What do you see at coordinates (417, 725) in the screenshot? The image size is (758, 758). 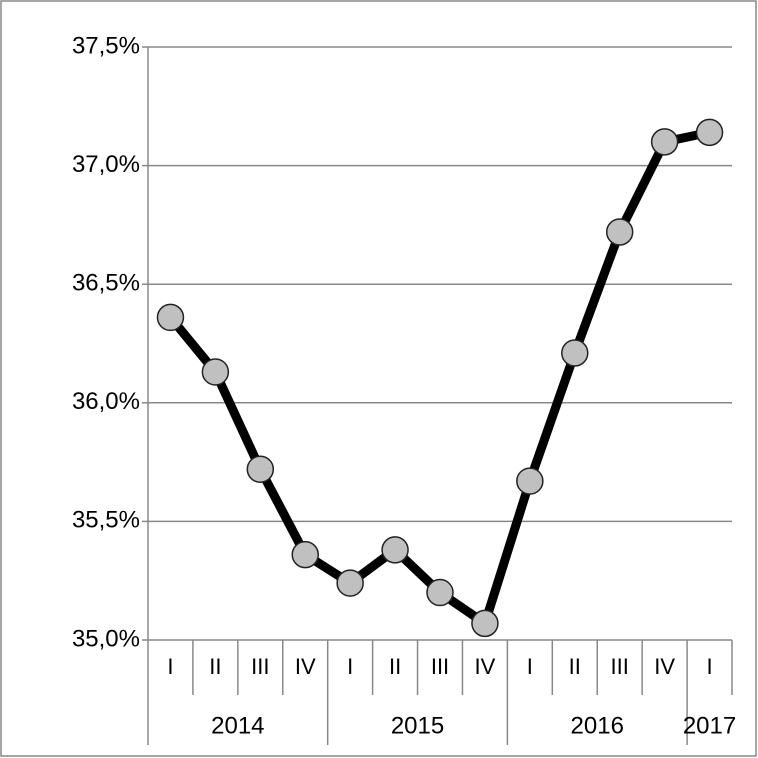 I see `x-group-label: 2015` at bounding box center [417, 725].